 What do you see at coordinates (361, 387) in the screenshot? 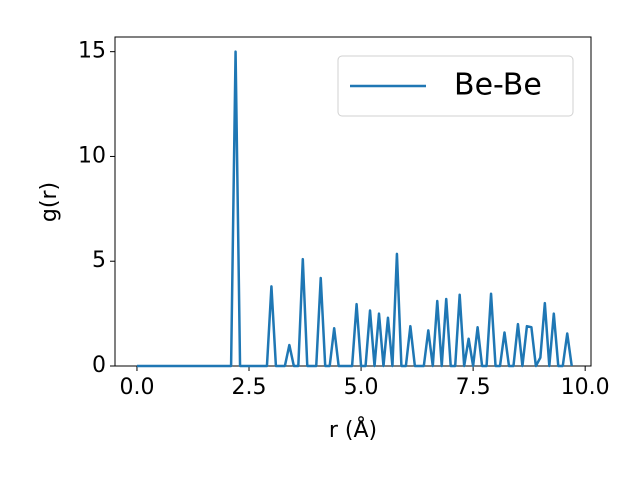
I see `x-tick-label: 5.0` at bounding box center [361, 387].